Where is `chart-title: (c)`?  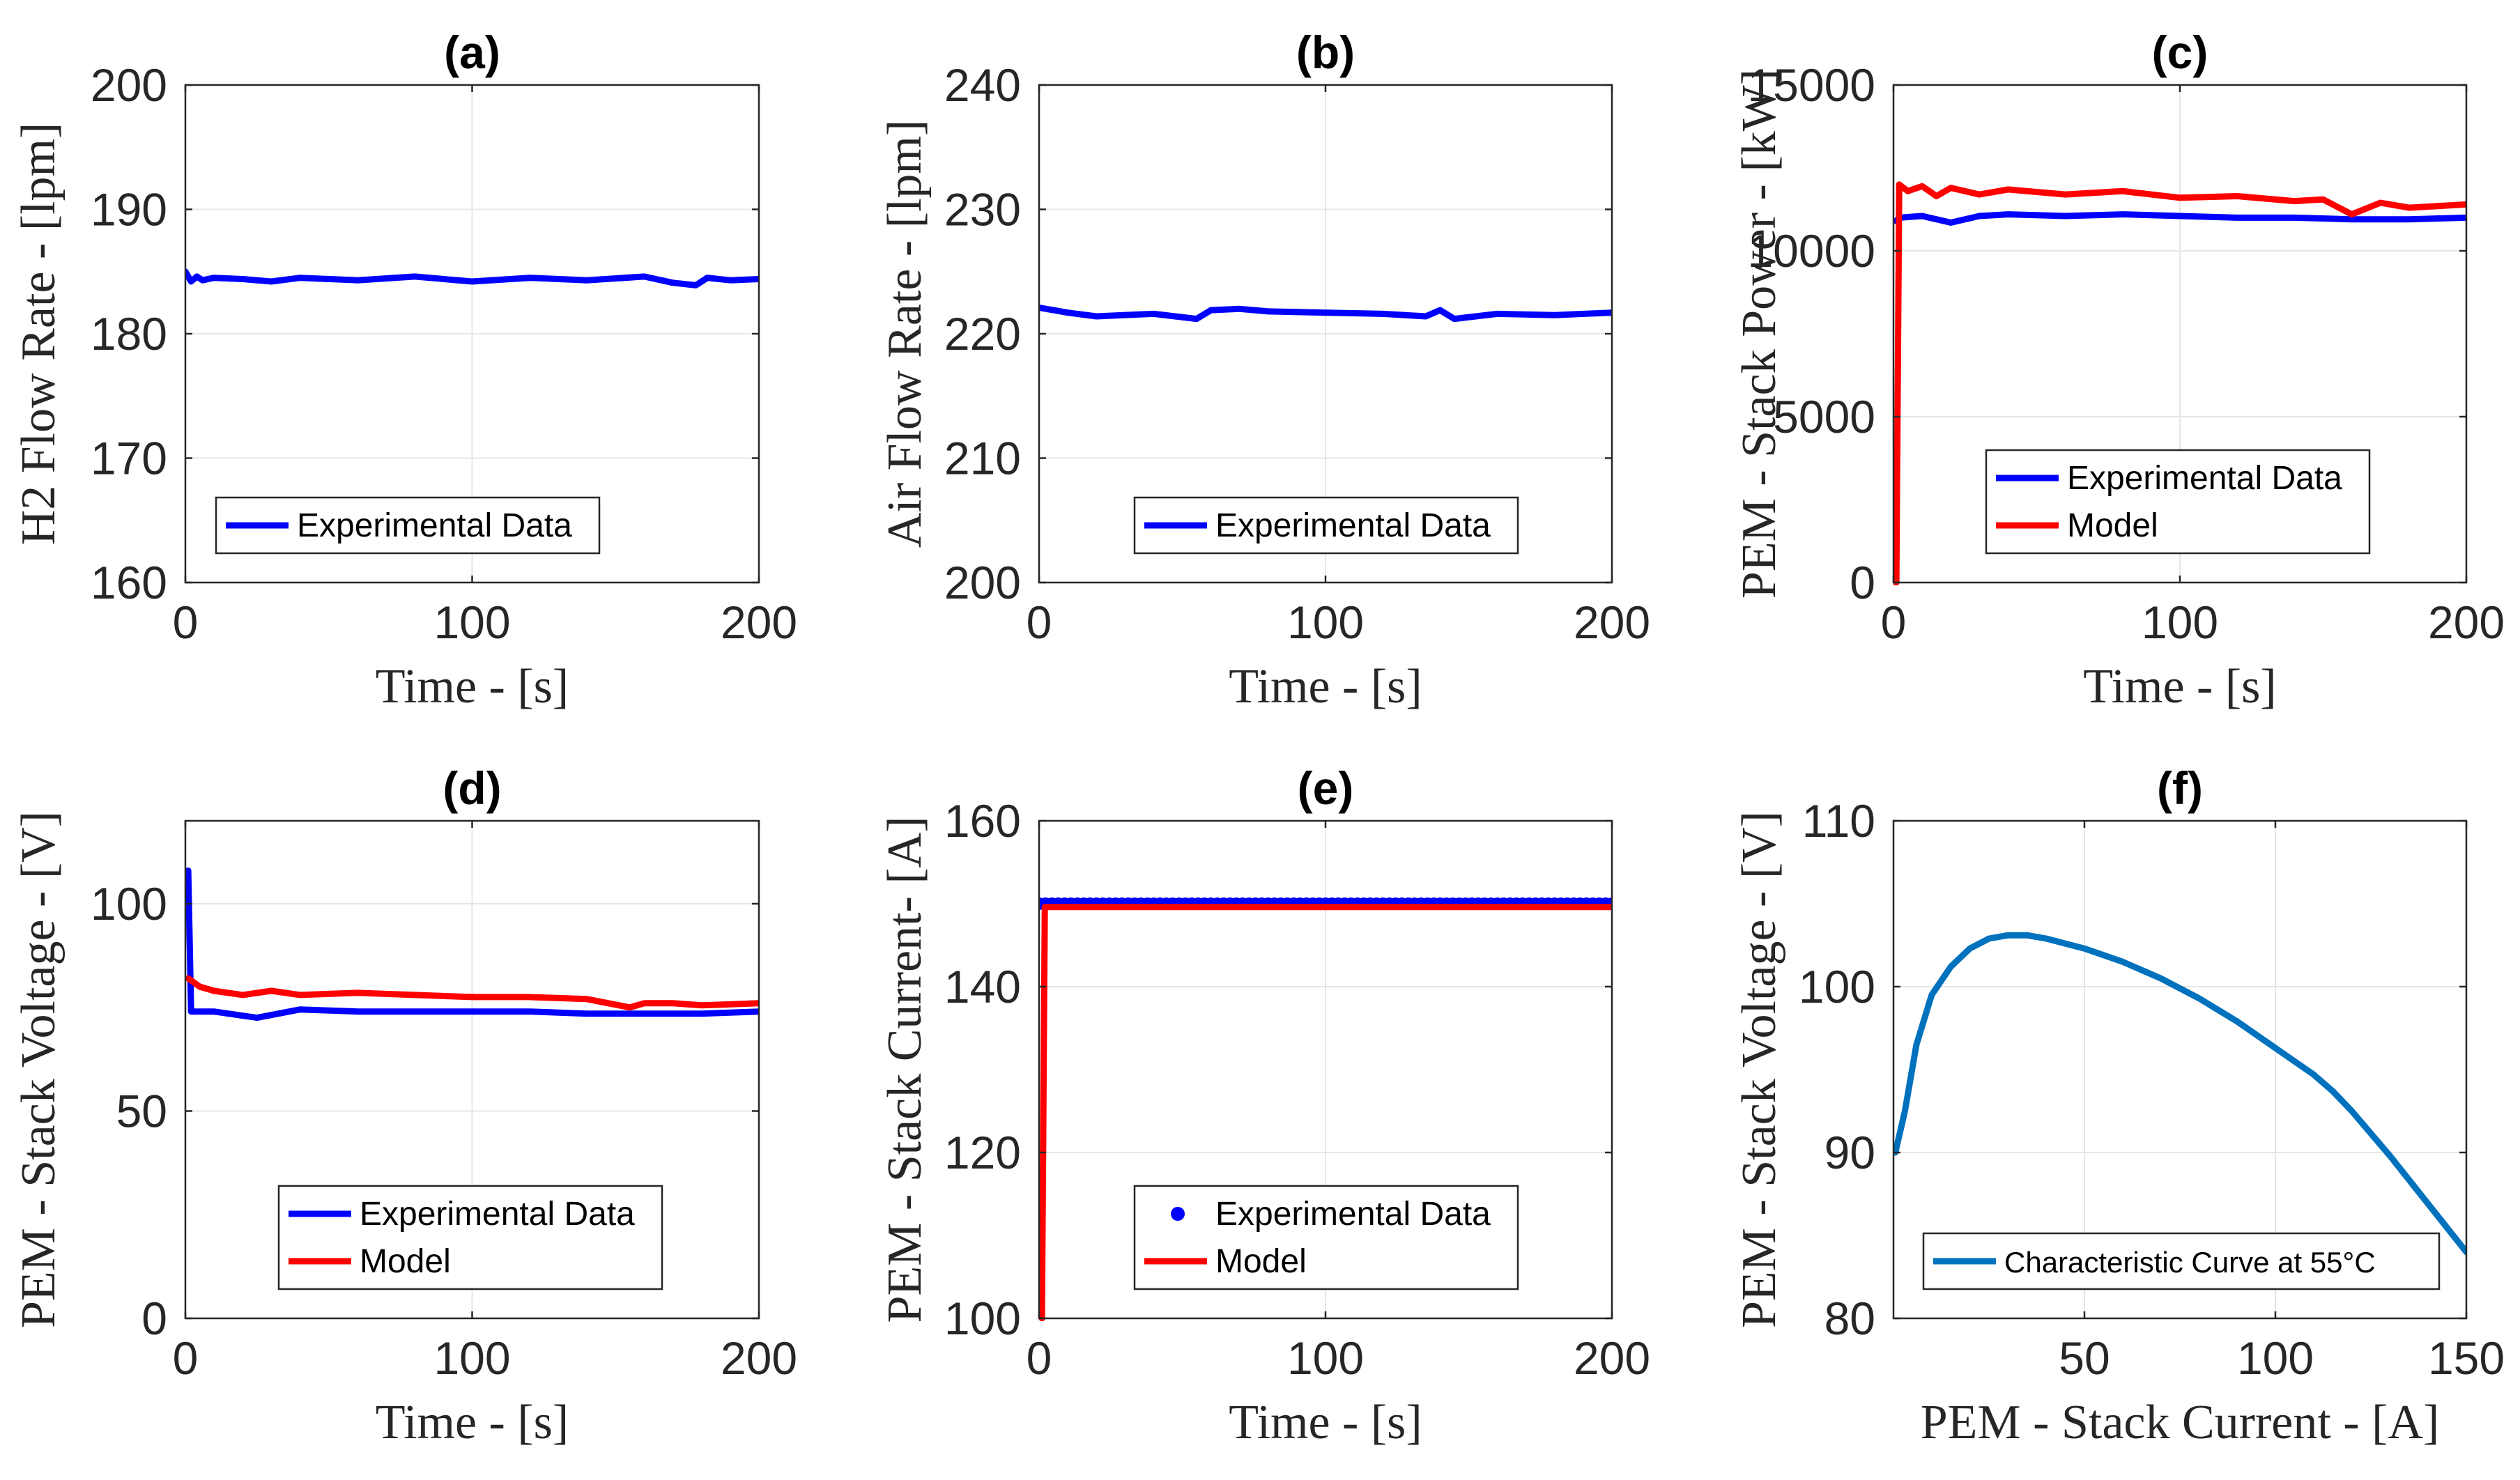
chart-title: (c) is located at coordinates (2180, 52).